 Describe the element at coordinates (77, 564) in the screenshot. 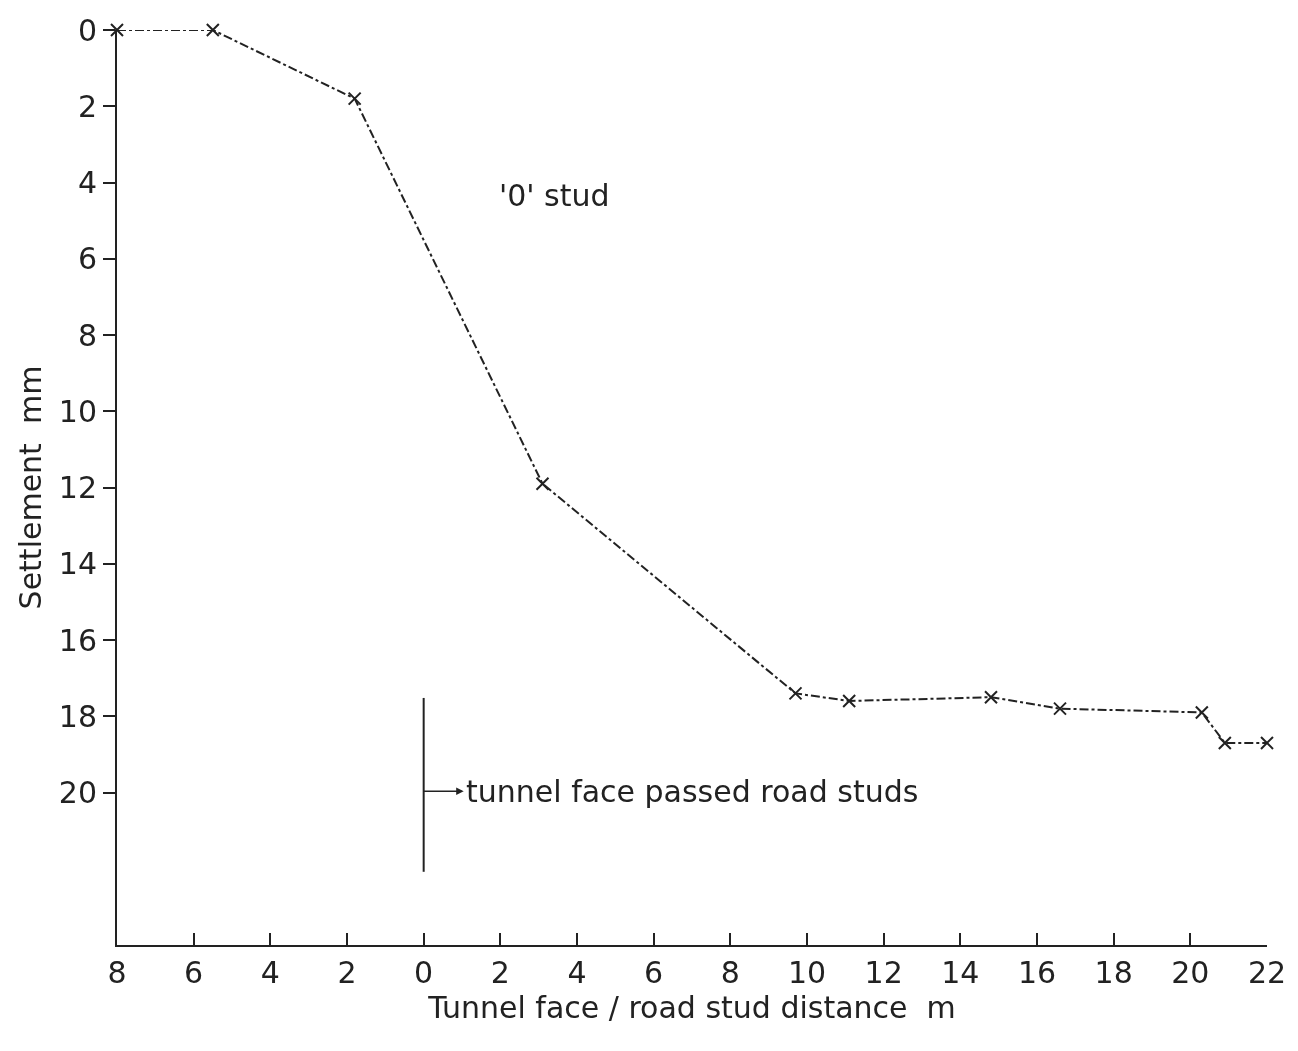

I see `y-tick-label: 14` at that location.